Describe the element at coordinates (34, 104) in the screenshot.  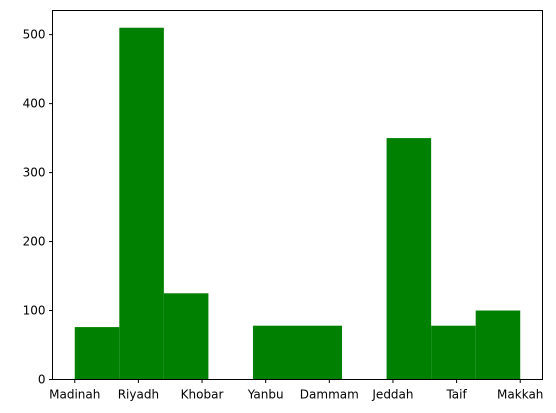
I see `y-tick-label: 400` at that location.